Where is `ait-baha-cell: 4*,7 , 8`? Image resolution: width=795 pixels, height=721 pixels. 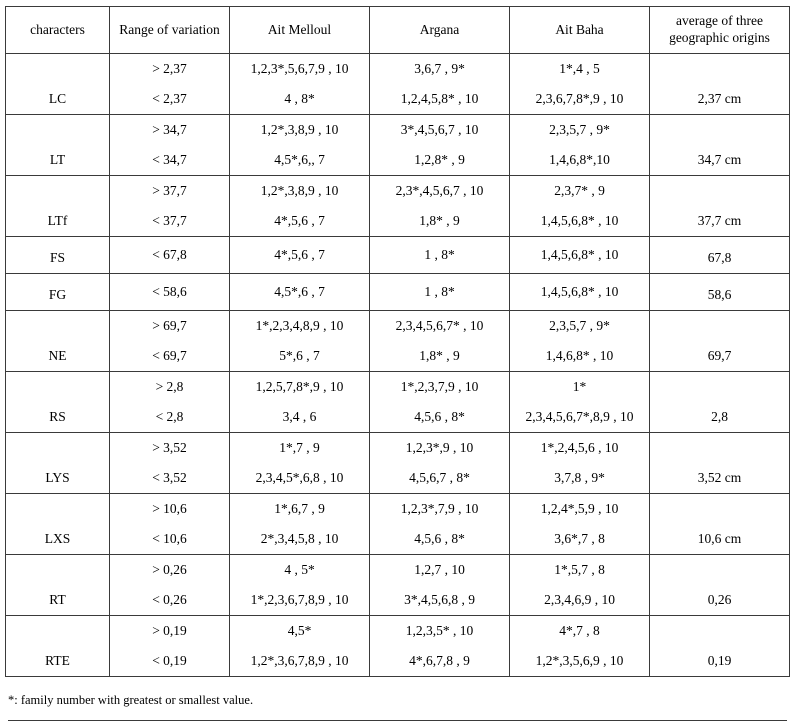 ait-baha-cell: 4*,7 , 8 is located at coordinates (579, 630).